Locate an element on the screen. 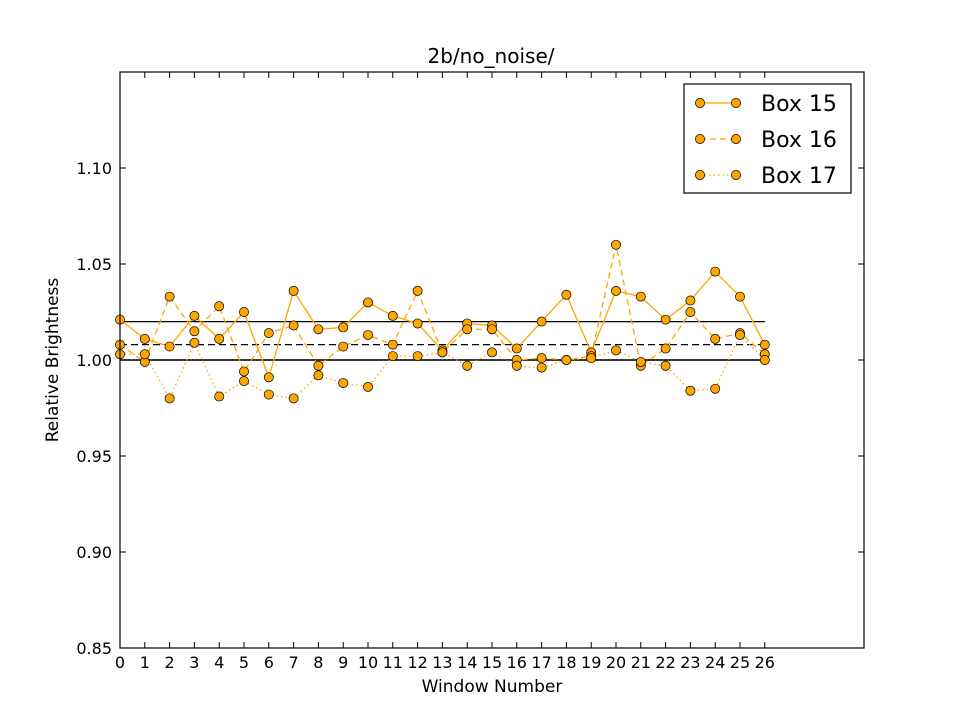  data-point-series-1-x21 is located at coordinates (640, 296).